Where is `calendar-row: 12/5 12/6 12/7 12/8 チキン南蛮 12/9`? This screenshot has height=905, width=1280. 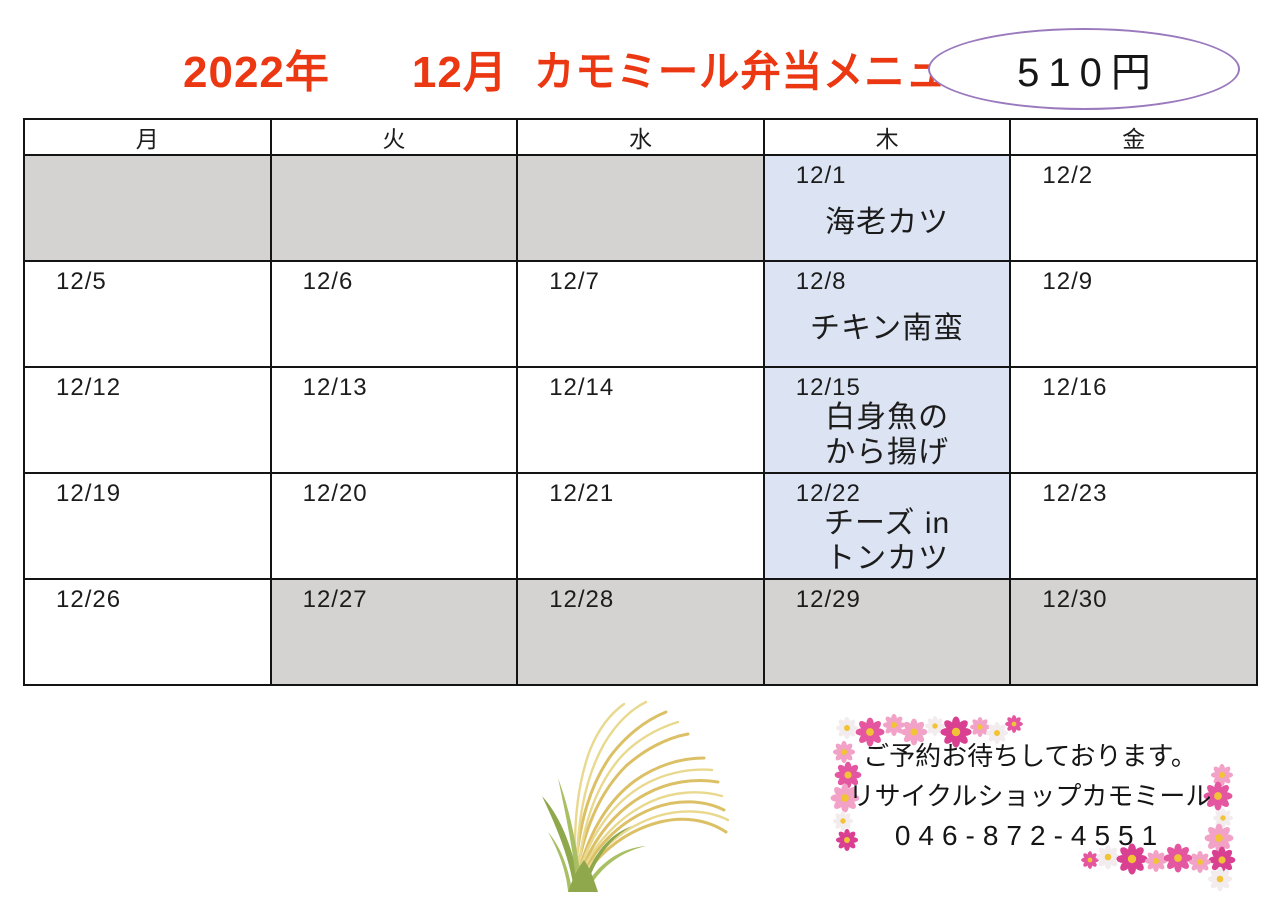
calendar-row: 12/5 12/6 12/7 12/8 チキン南蛮 12/9 is located at coordinates (640, 314).